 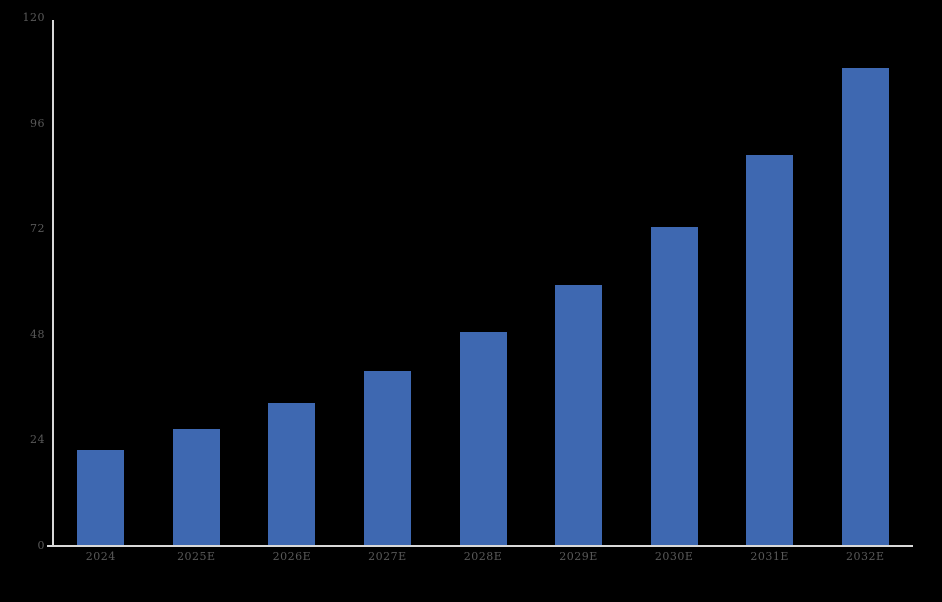 What do you see at coordinates (387, 556) in the screenshot?
I see `x-tick-label: 2027E` at bounding box center [387, 556].